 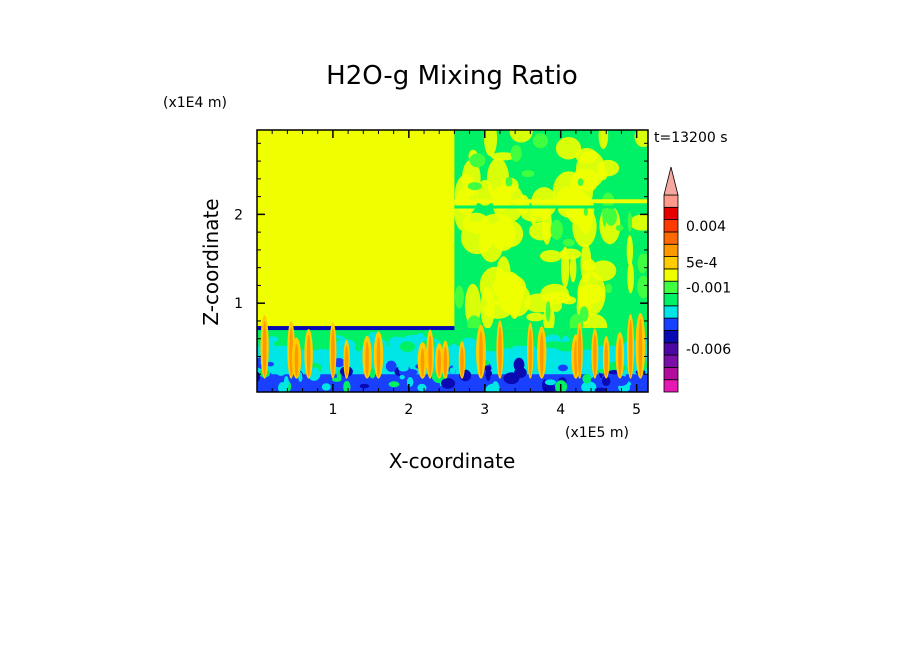 I want to click on x-tick-label: 3, so click(x=484, y=410).